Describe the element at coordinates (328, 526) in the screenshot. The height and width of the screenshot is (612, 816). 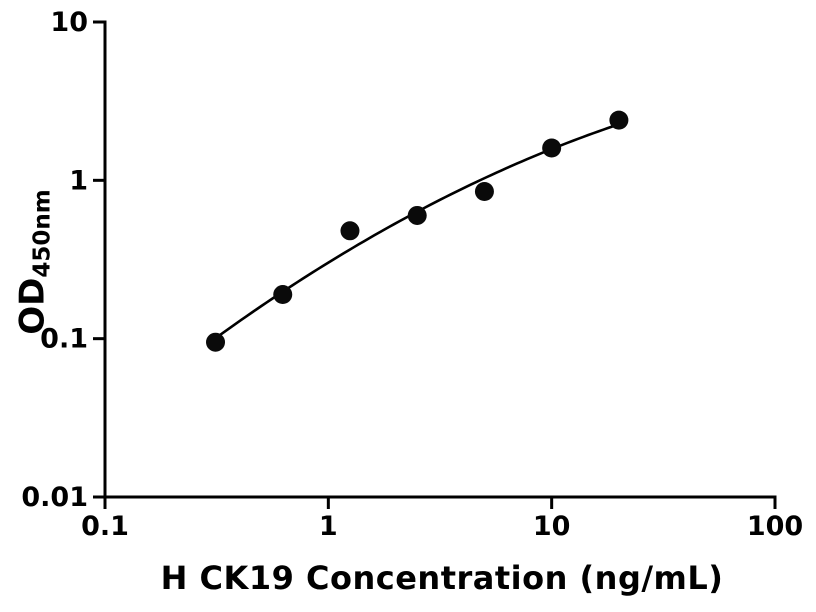
I see `x-tick-label: 1` at that location.